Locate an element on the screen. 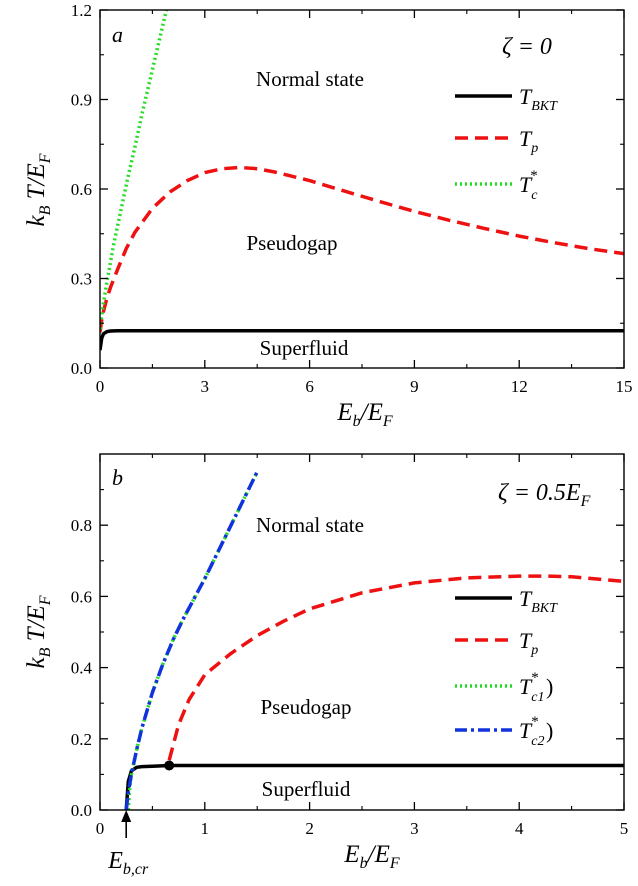 This screenshot has height=886, width=638. y-tick-label: 0.4 is located at coordinates (82, 668).